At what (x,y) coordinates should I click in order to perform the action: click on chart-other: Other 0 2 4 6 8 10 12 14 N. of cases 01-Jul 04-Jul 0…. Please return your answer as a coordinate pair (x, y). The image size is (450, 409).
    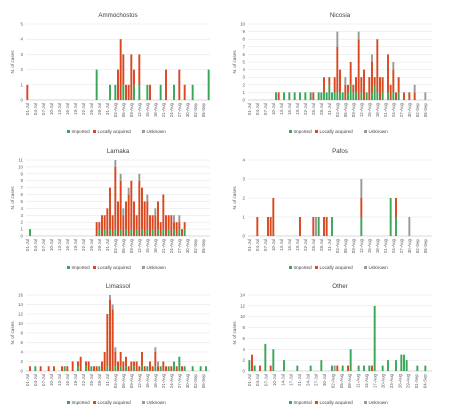
    Looking at the image, I should click on (334, 345).